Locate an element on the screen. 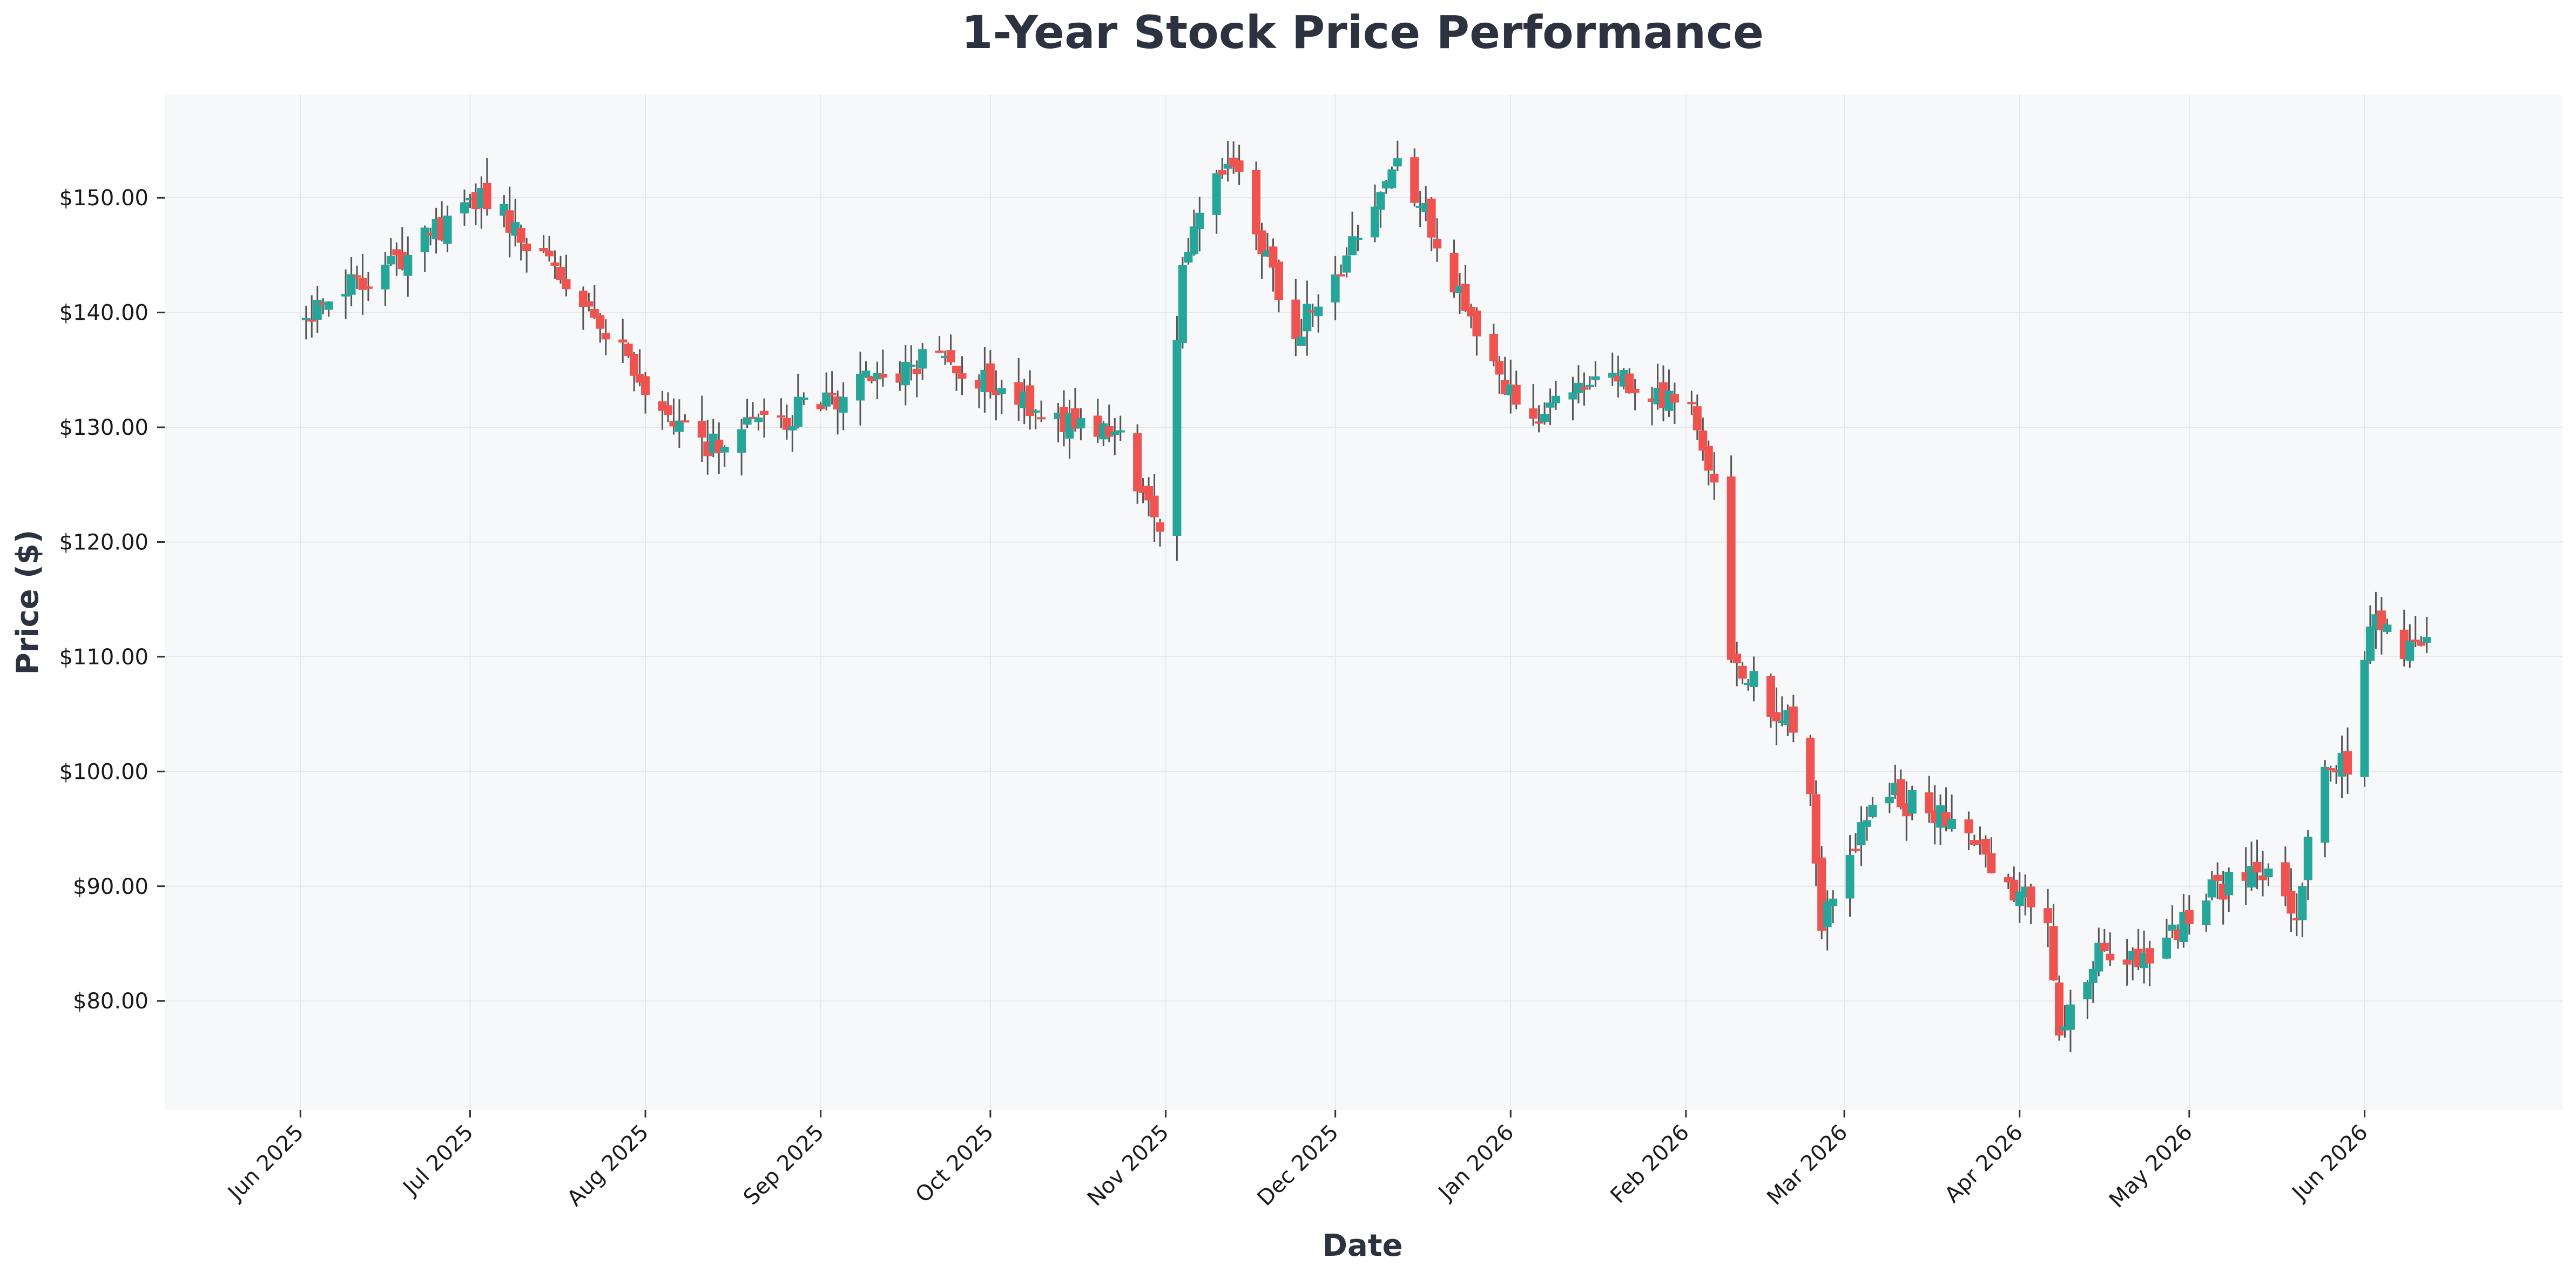 The height and width of the screenshot is (1279, 2576). x-tick-label: Nov 2025 is located at coordinates (1128, 1165).